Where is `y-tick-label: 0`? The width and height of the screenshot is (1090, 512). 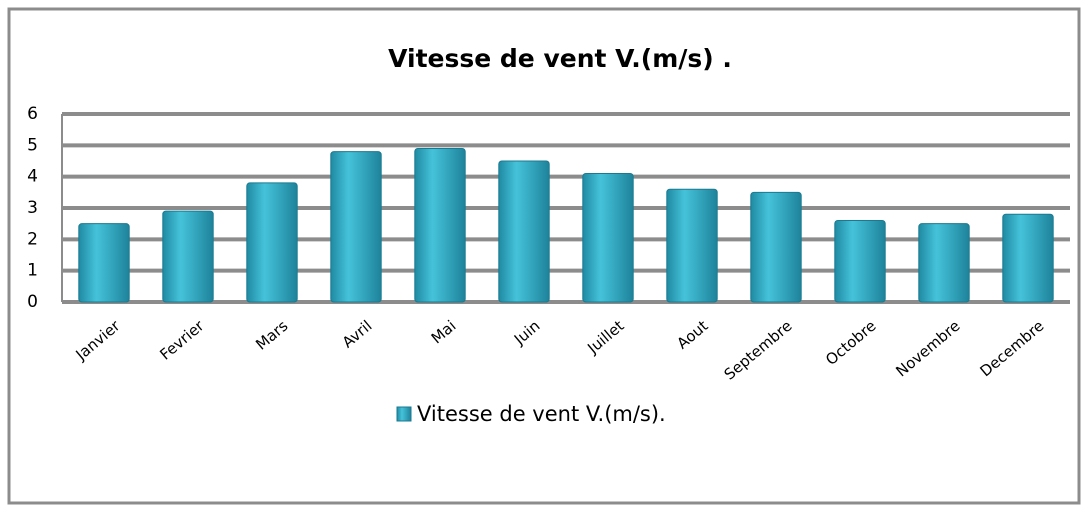
y-tick-label: 0 is located at coordinates (32, 302).